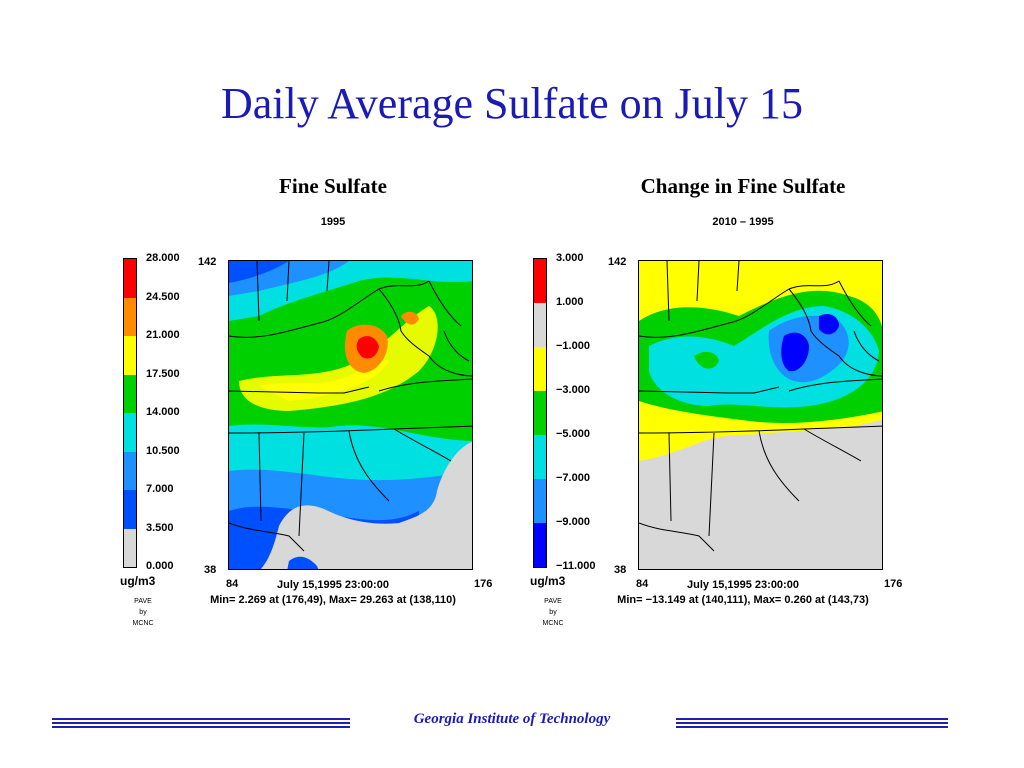 The height and width of the screenshot is (768, 1024). Describe the element at coordinates (573, 478) in the screenshot. I see `legend-label: −7.000` at that location.